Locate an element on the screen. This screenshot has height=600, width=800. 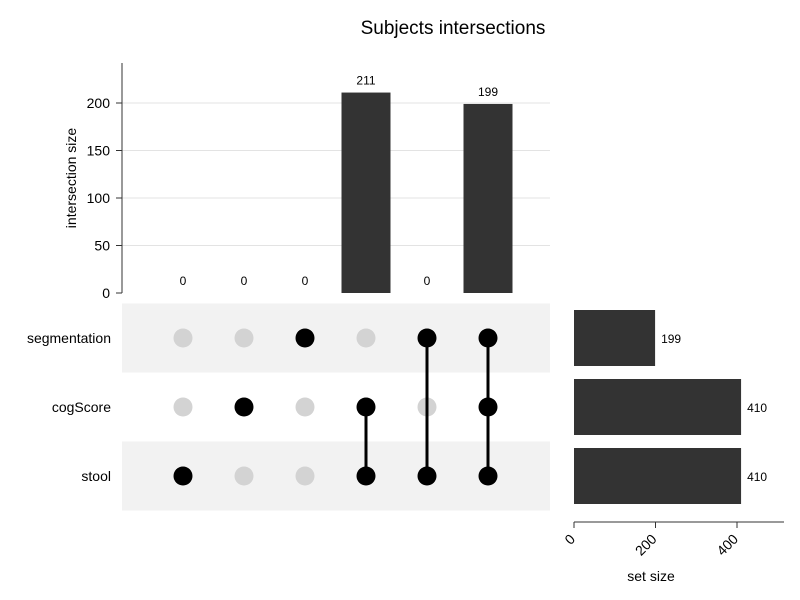
set-size-panel: 199 410 410 0 200 400 is located at coordinates (672, 434).